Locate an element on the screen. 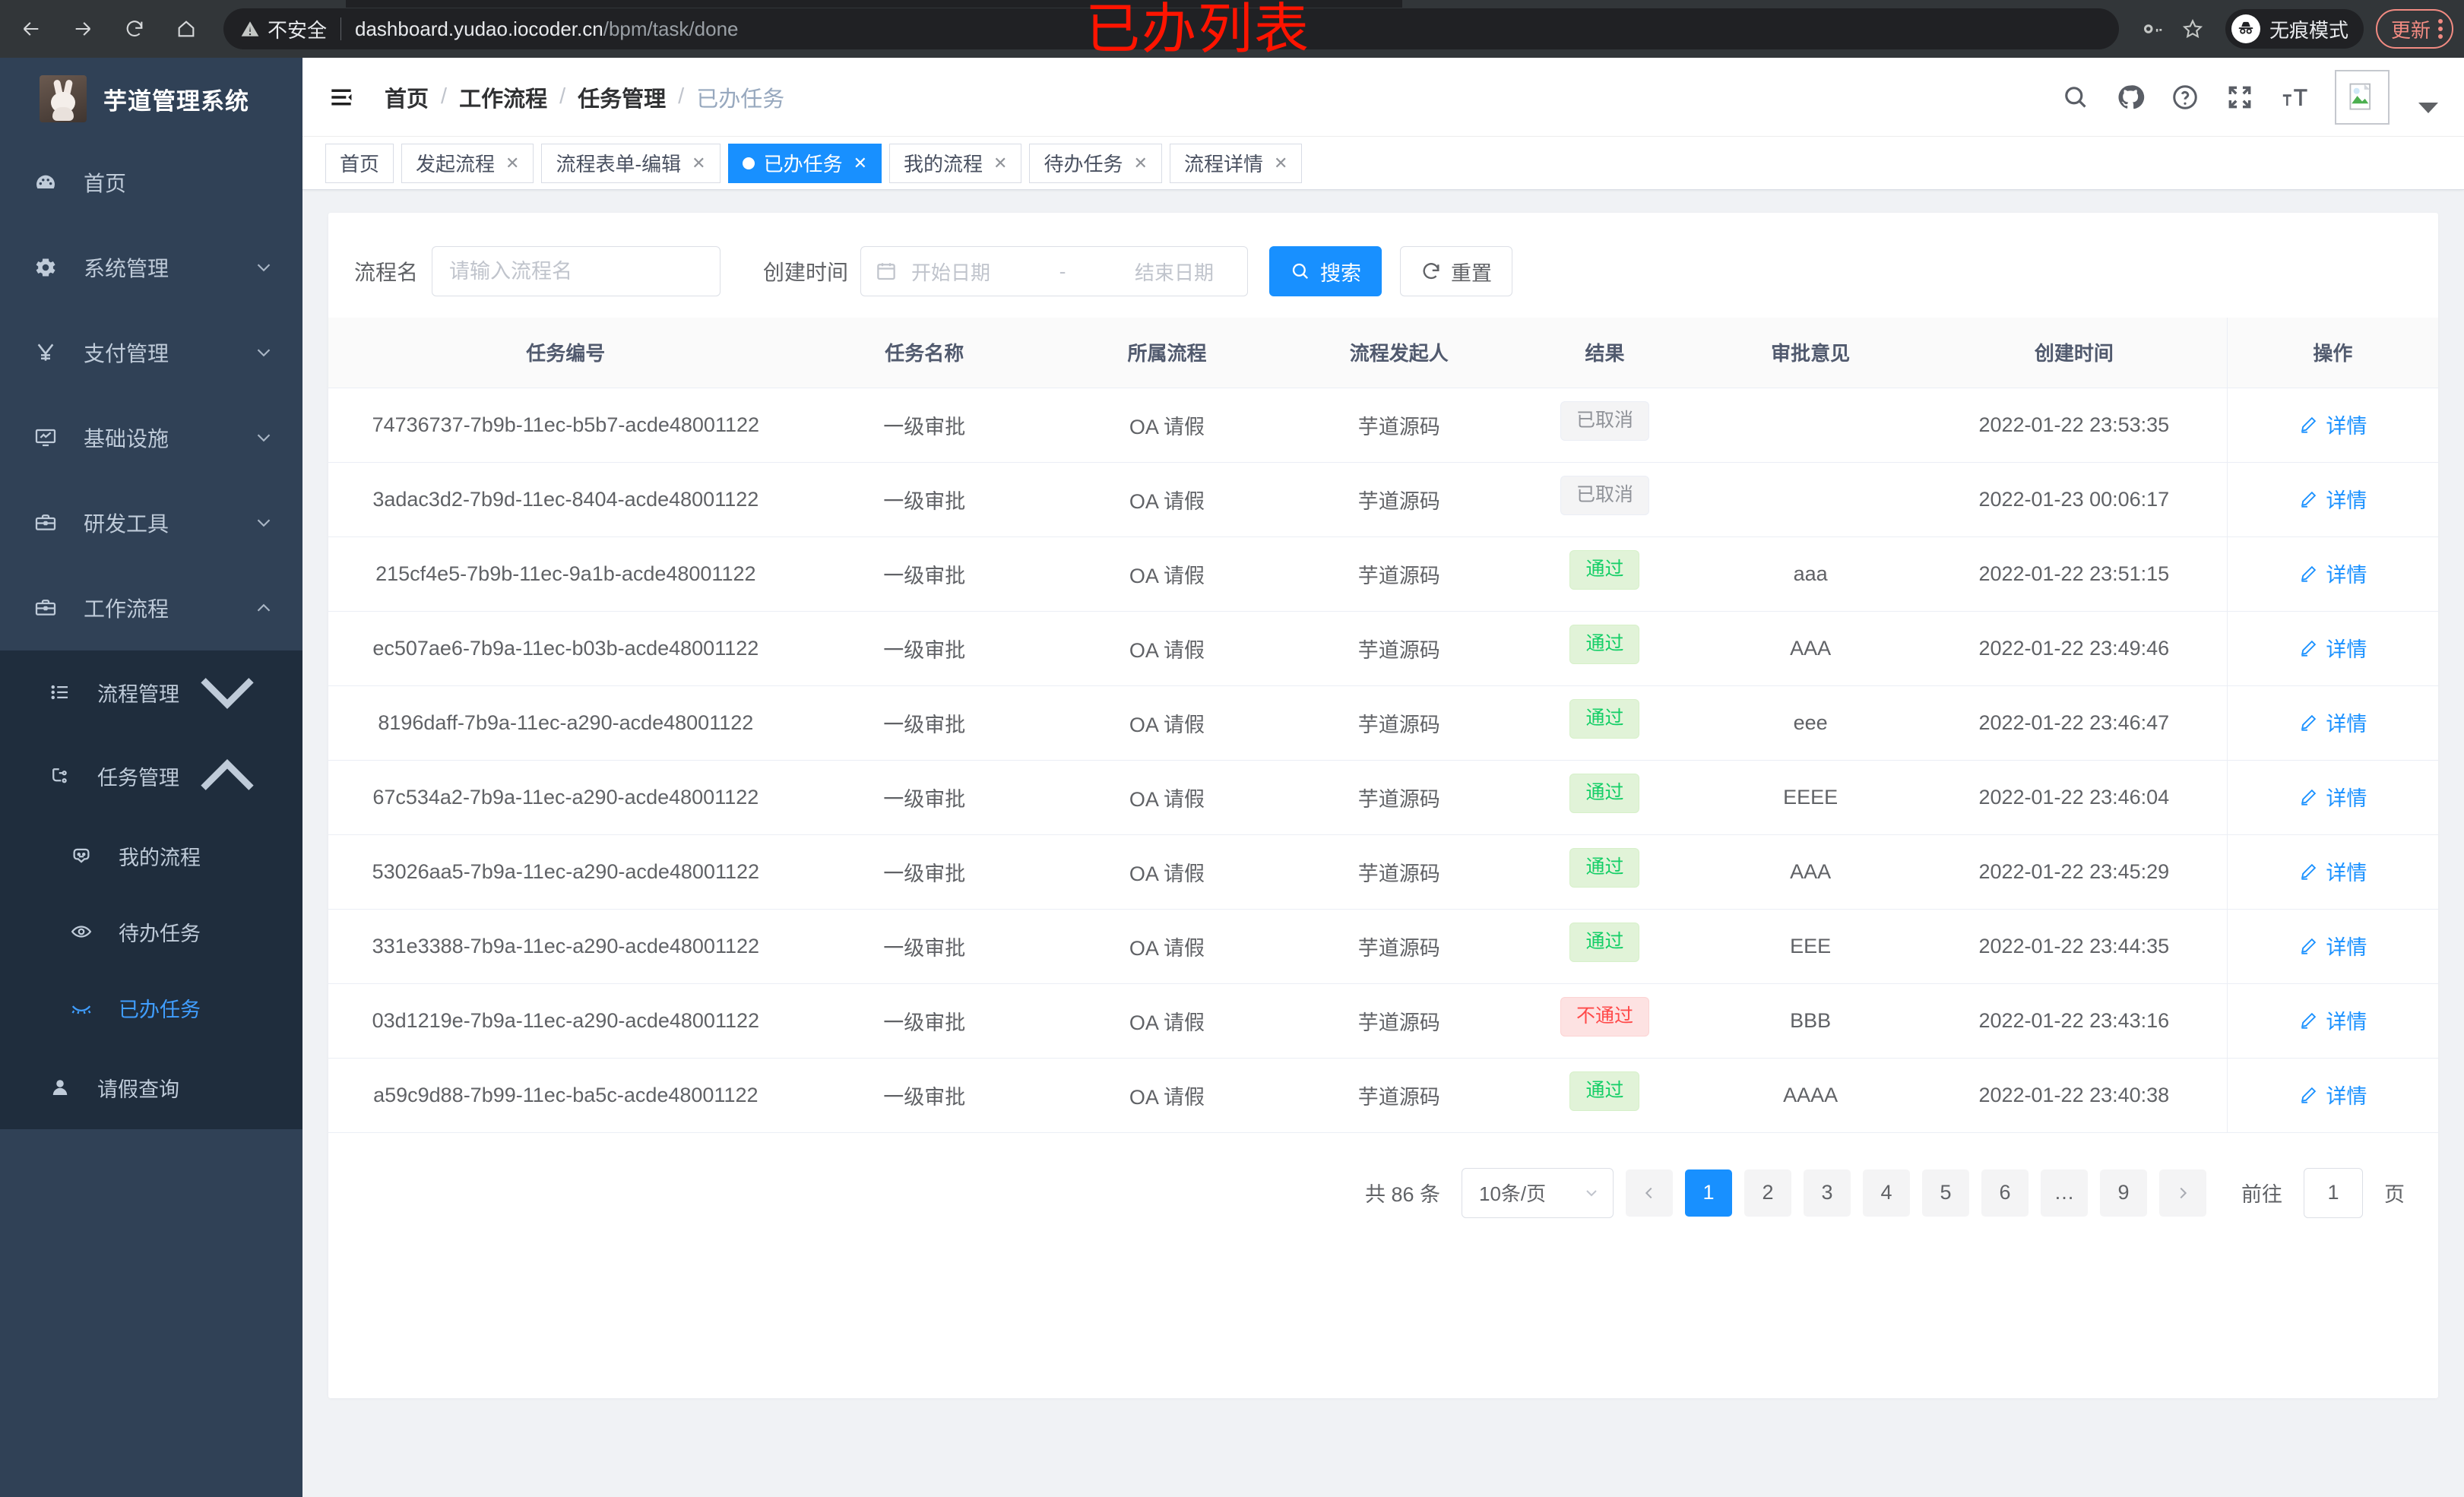  tab-home: 首页 is located at coordinates (359, 163).